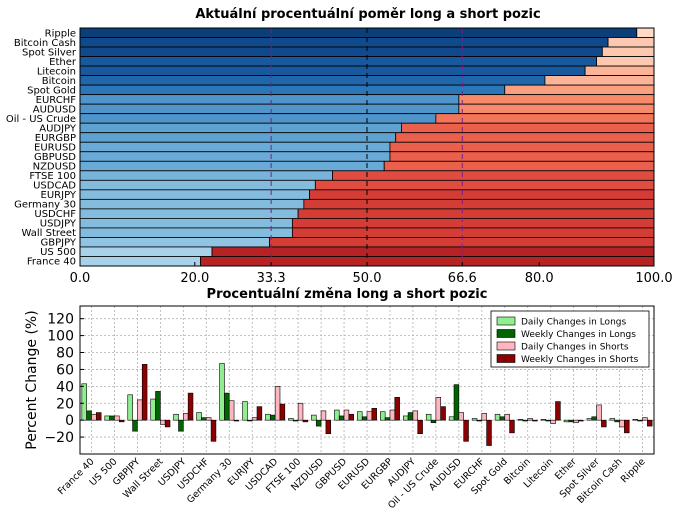 Image resolution: width=680 pixels, height=516 pixels. I want to click on ratio-category-label: USDCAD, so click(54, 186).